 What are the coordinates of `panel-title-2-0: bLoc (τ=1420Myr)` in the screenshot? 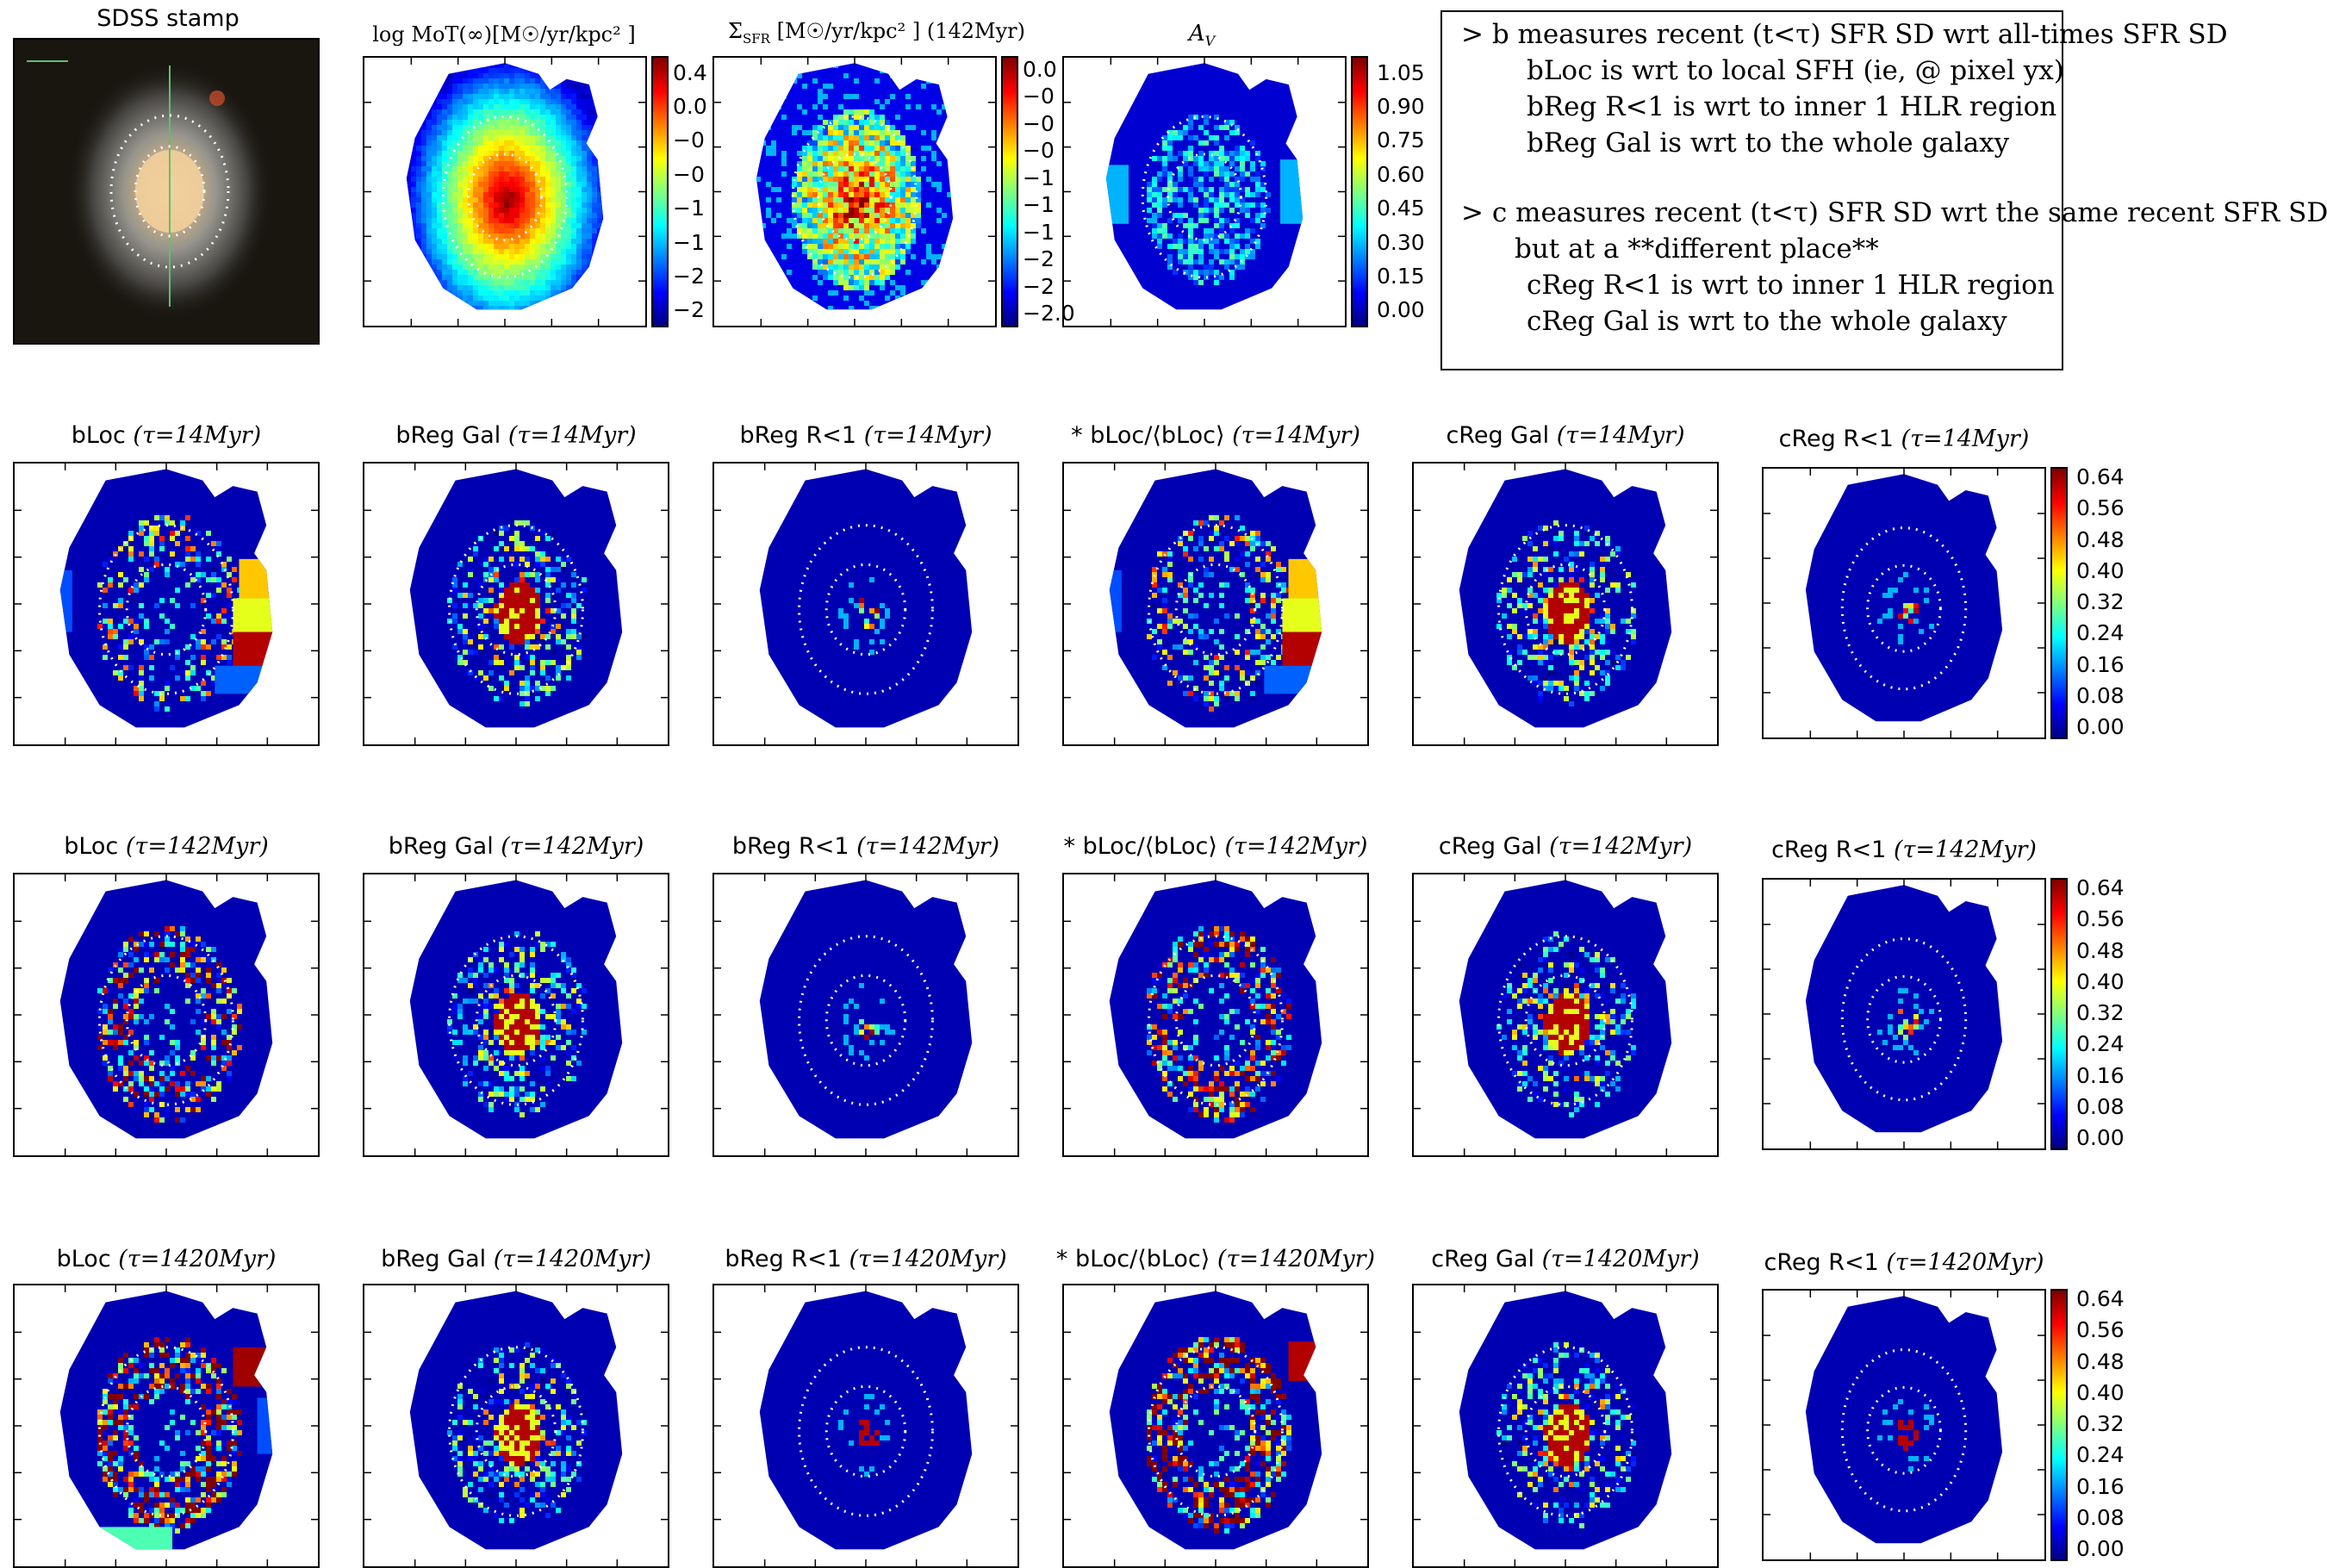 It's located at (168, 1259).